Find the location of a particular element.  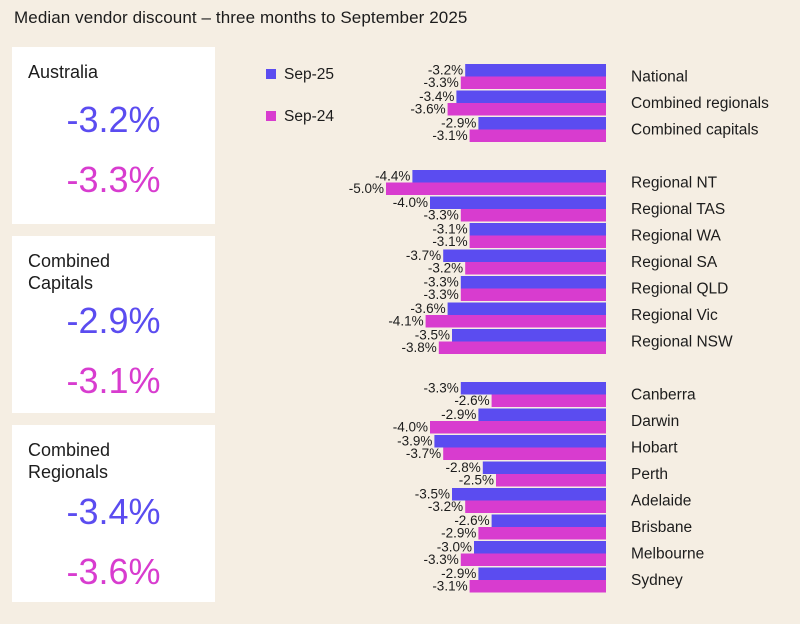

category-label: Combined regionals is located at coordinates (700, 103).